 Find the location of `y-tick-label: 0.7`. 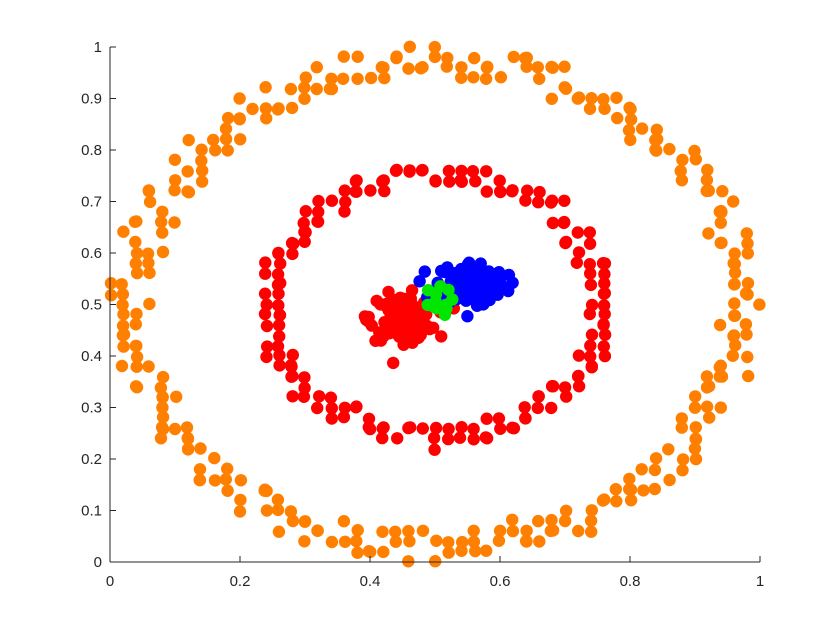

y-tick-label: 0.7 is located at coordinates (91, 202).